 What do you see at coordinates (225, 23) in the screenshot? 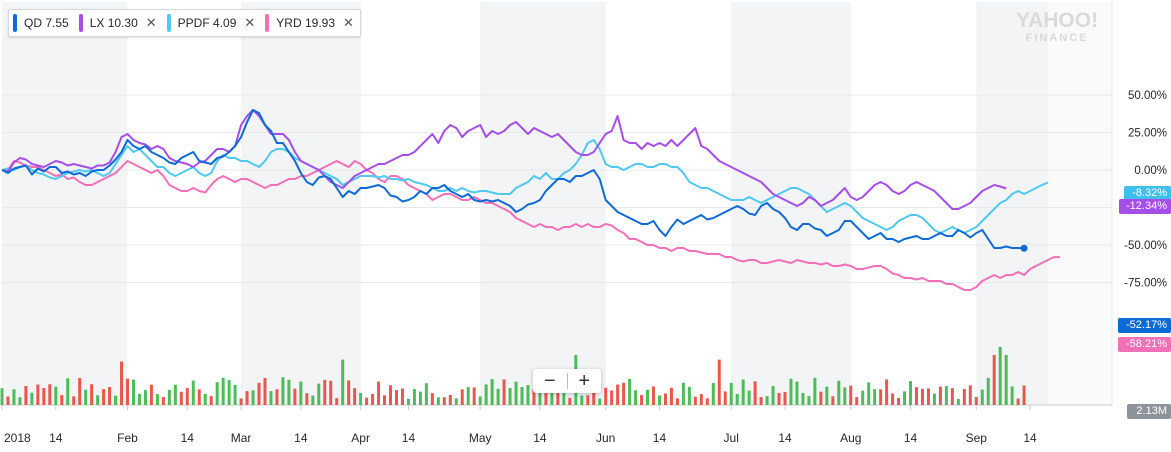
I see `legend-price: 4.09` at bounding box center [225, 23].